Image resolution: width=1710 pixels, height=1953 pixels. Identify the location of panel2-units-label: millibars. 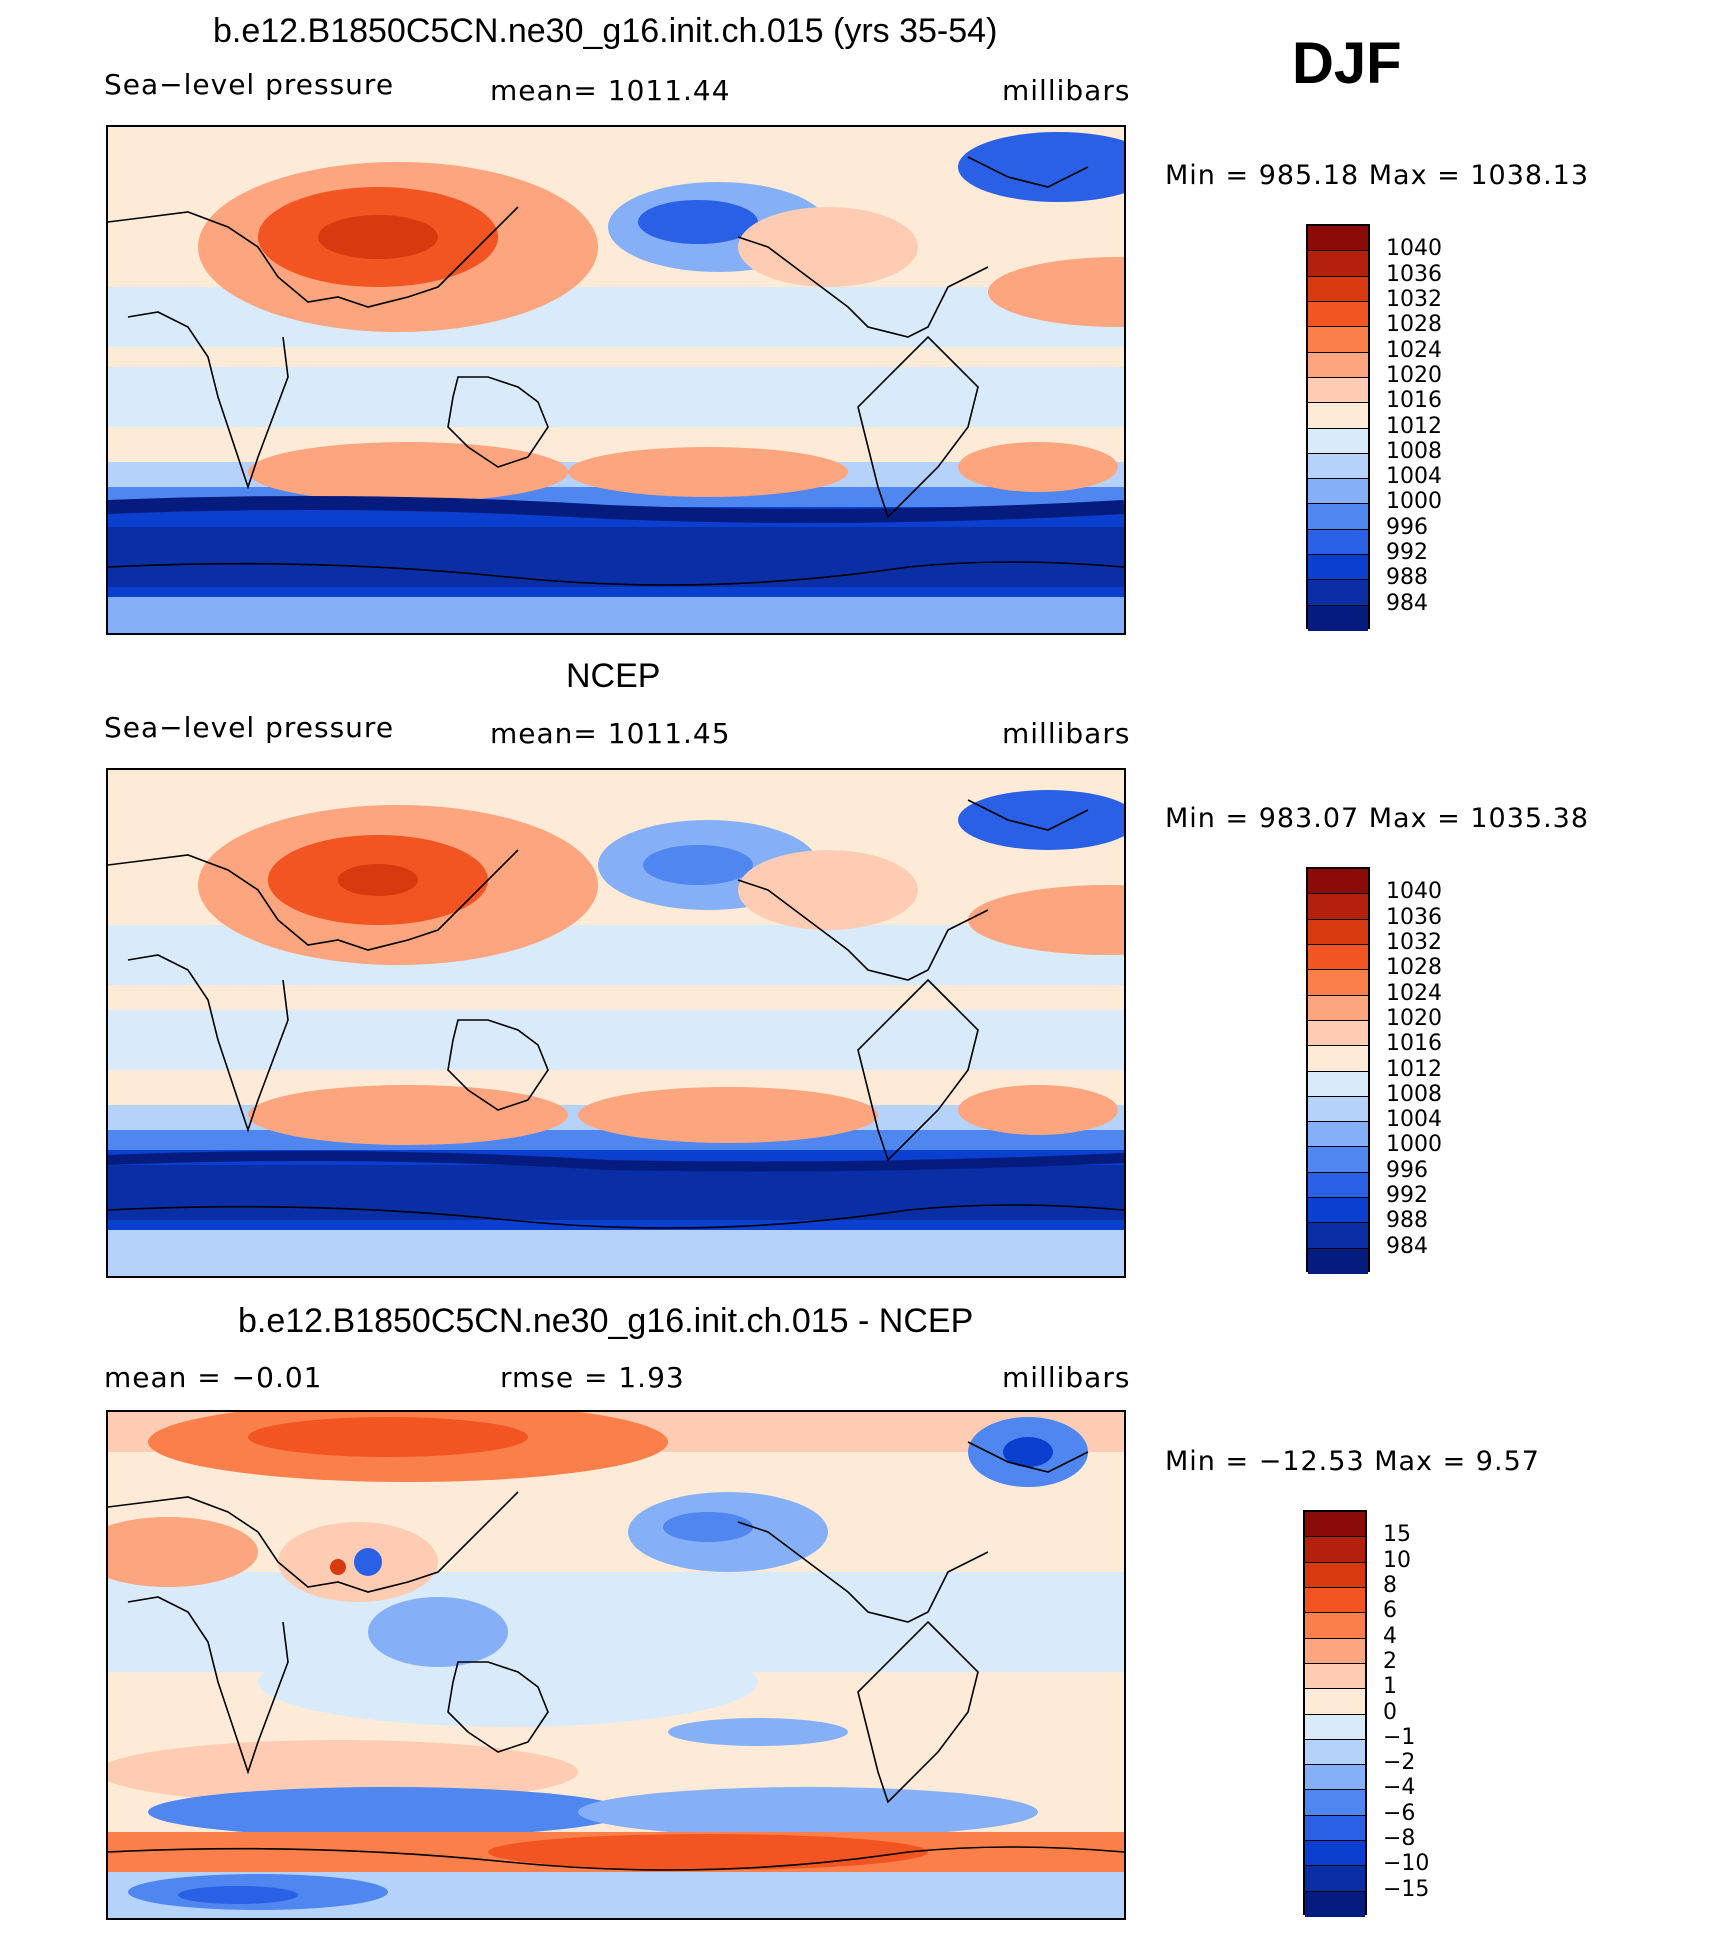
(1066, 733).